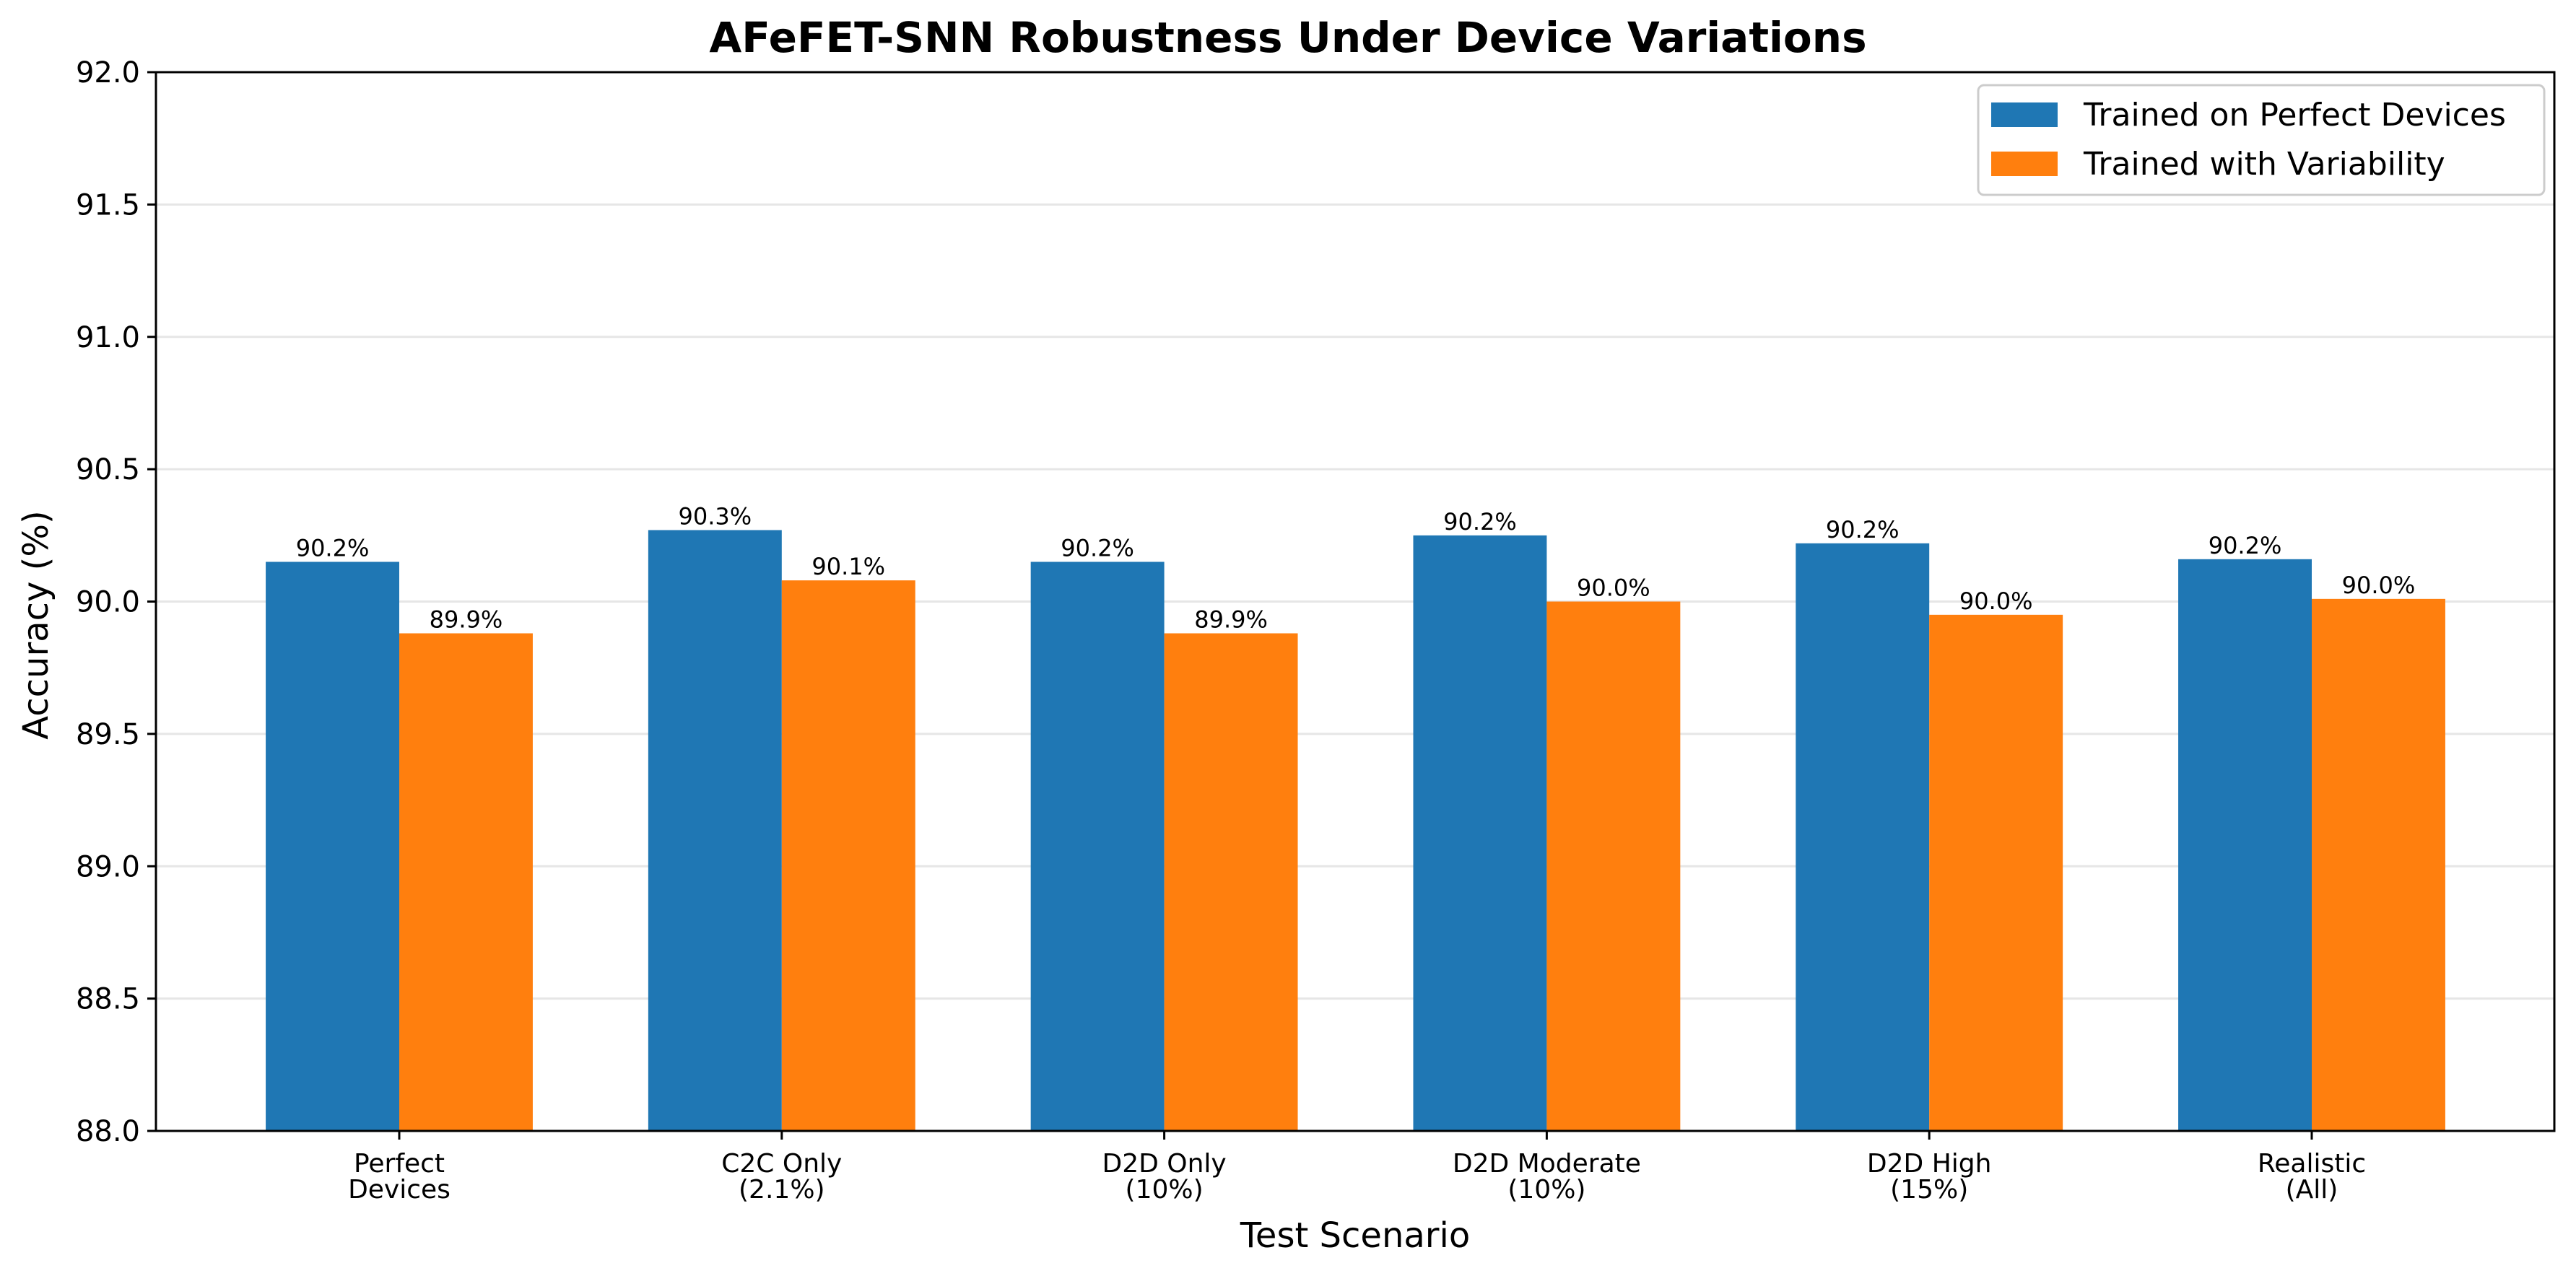 This screenshot has height=1276, width=2576. Describe the element at coordinates (2264, 164) in the screenshot. I see `legend-entry: Trained with Variability` at that location.